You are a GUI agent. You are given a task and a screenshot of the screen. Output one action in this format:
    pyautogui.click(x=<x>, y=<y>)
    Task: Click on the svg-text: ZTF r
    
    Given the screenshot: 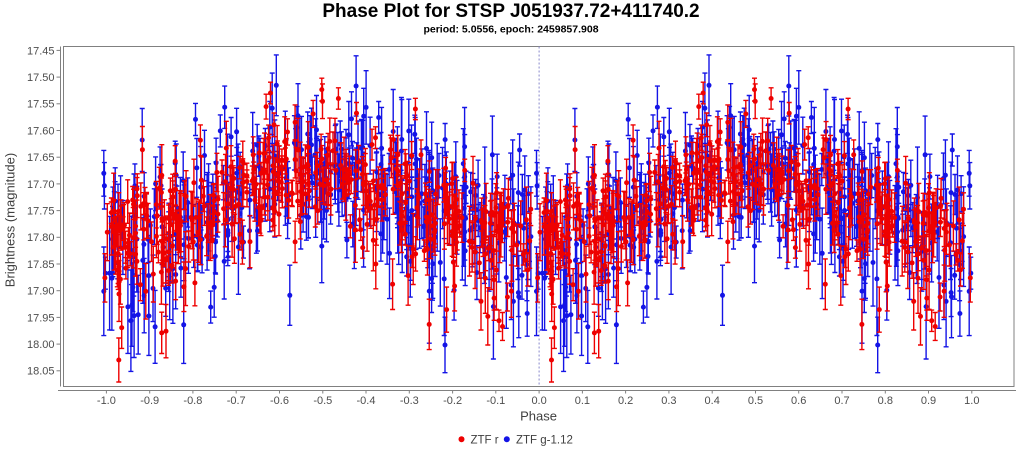 What is the action you would take?
    pyautogui.click(x=485, y=440)
    